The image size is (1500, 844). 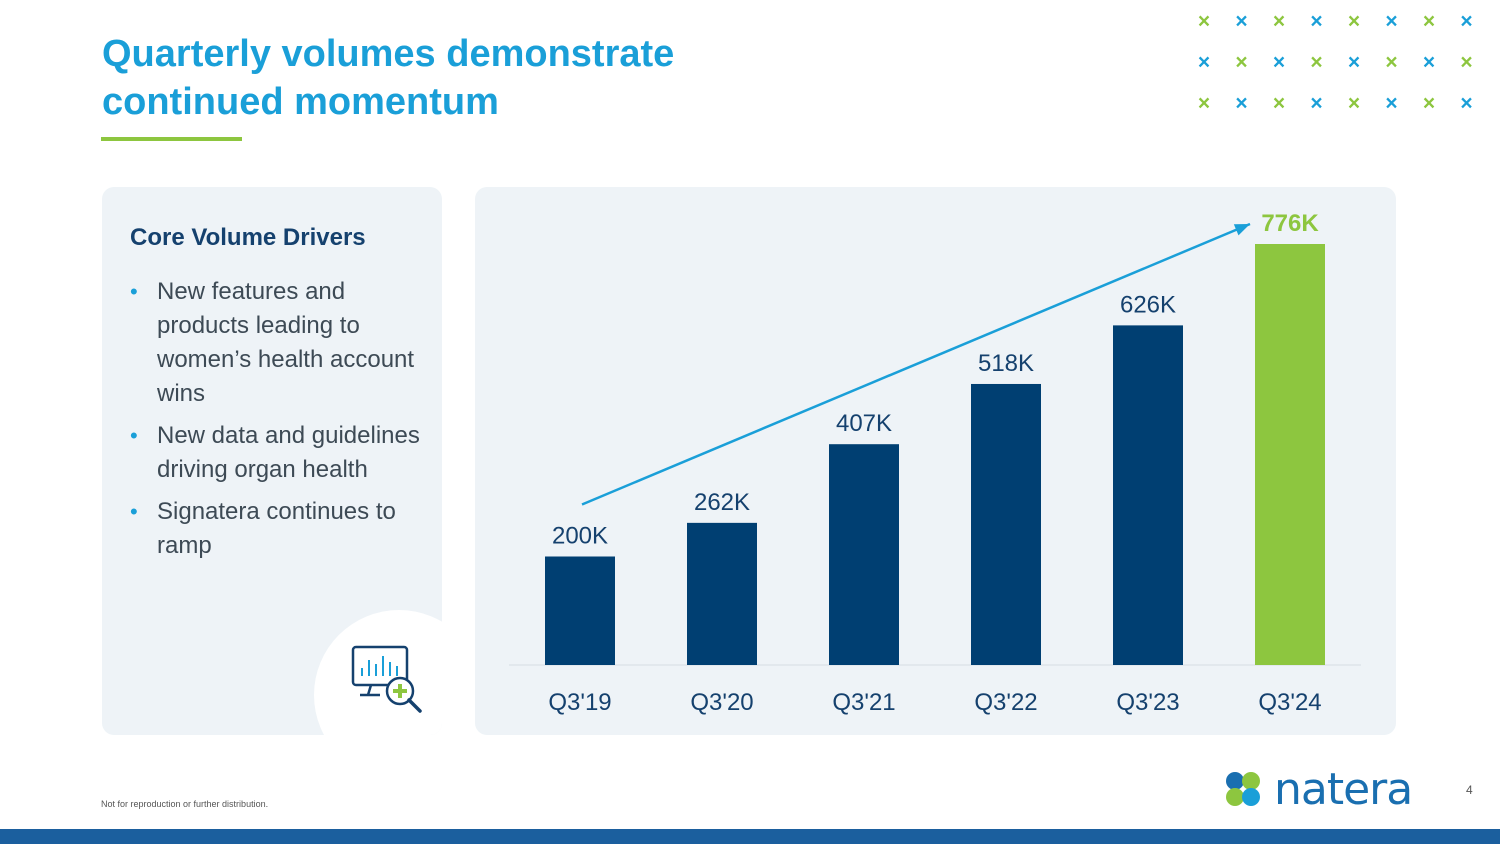 What do you see at coordinates (722, 502) in the screenshot?
I see `data-label: 262K` at bounding box center [722, 502].